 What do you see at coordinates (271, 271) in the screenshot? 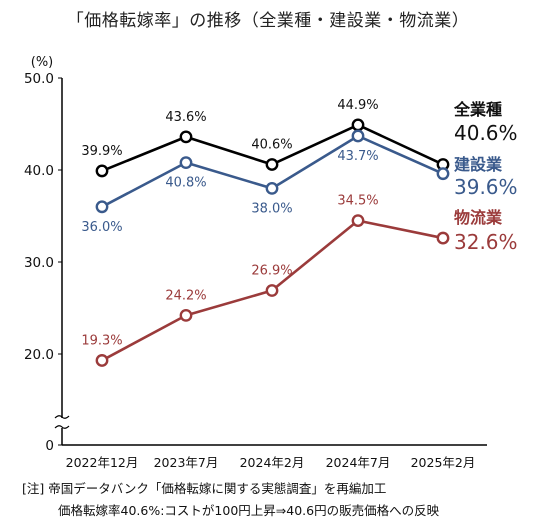
I see `data-label: 26.9%` at bounding box center [271, 271].